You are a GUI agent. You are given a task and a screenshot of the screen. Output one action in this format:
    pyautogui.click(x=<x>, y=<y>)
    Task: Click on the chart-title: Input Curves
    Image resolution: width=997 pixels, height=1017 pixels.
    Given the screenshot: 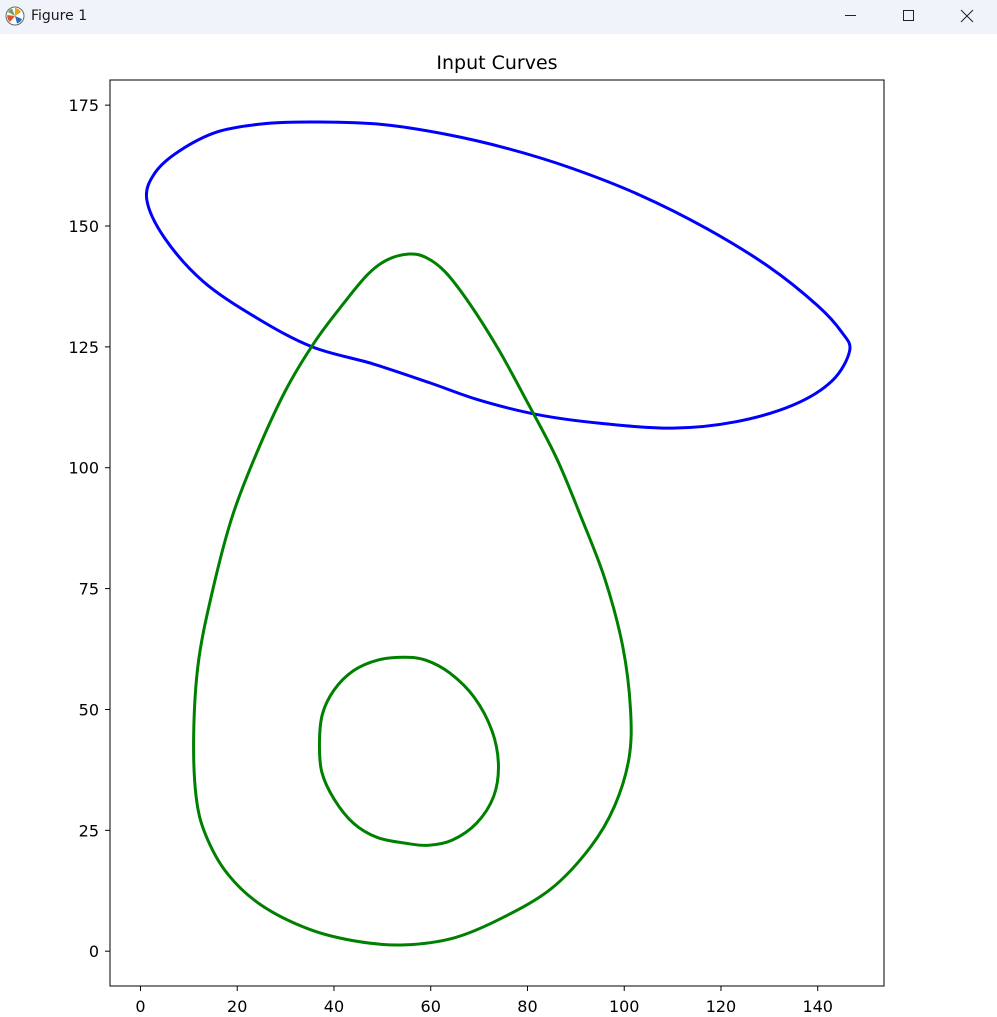 What is the action you would take?
    pyautogui.click(x=496, y=63)
    